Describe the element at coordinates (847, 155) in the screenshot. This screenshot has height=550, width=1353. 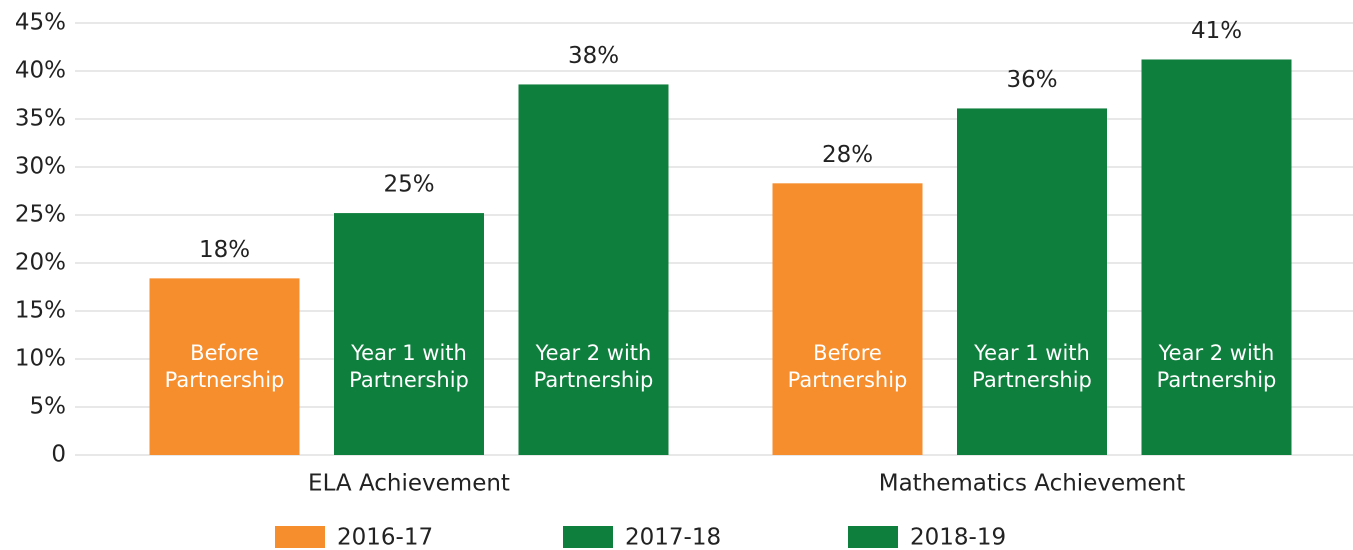
I see `value-label: 28%` at that location.